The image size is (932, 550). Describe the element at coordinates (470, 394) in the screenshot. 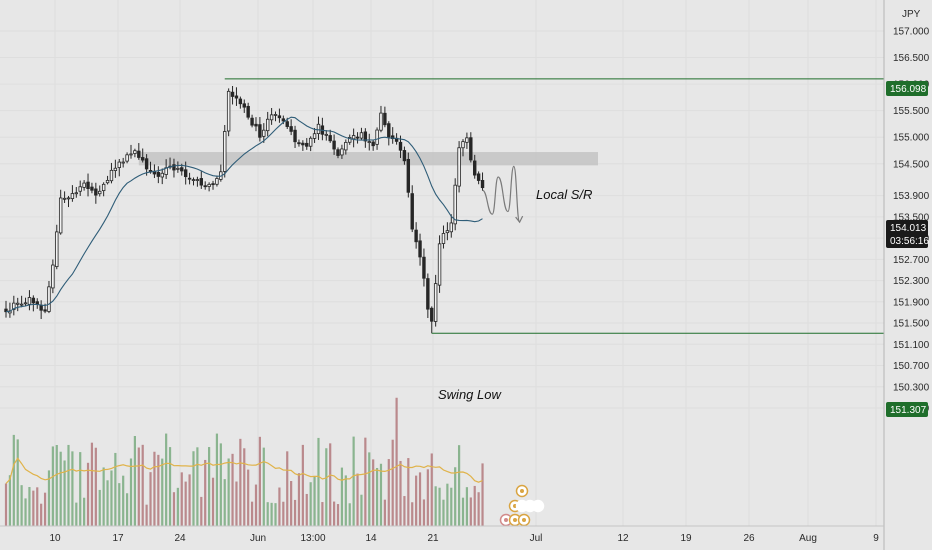

I see `swing-low-label: Swing Low` at that location.